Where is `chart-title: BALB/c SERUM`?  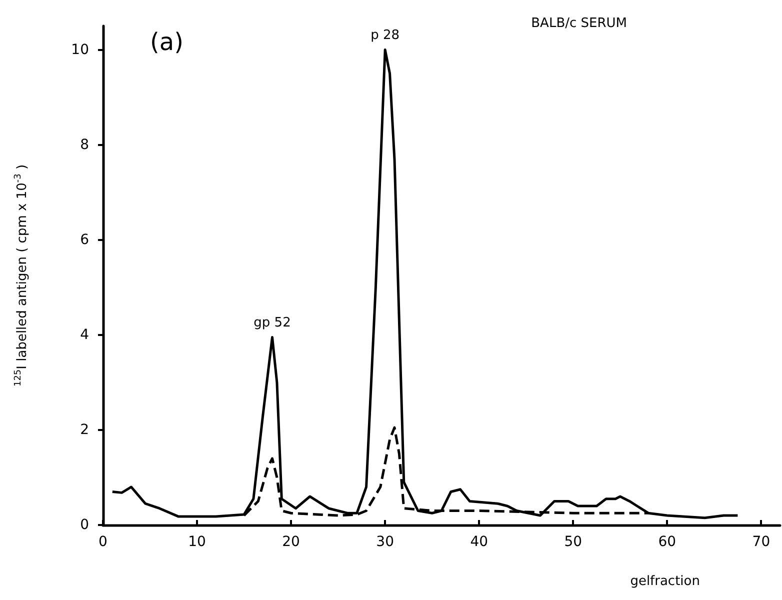
chart-title: BALB/c SERUM is located at coordinates (579, 23).